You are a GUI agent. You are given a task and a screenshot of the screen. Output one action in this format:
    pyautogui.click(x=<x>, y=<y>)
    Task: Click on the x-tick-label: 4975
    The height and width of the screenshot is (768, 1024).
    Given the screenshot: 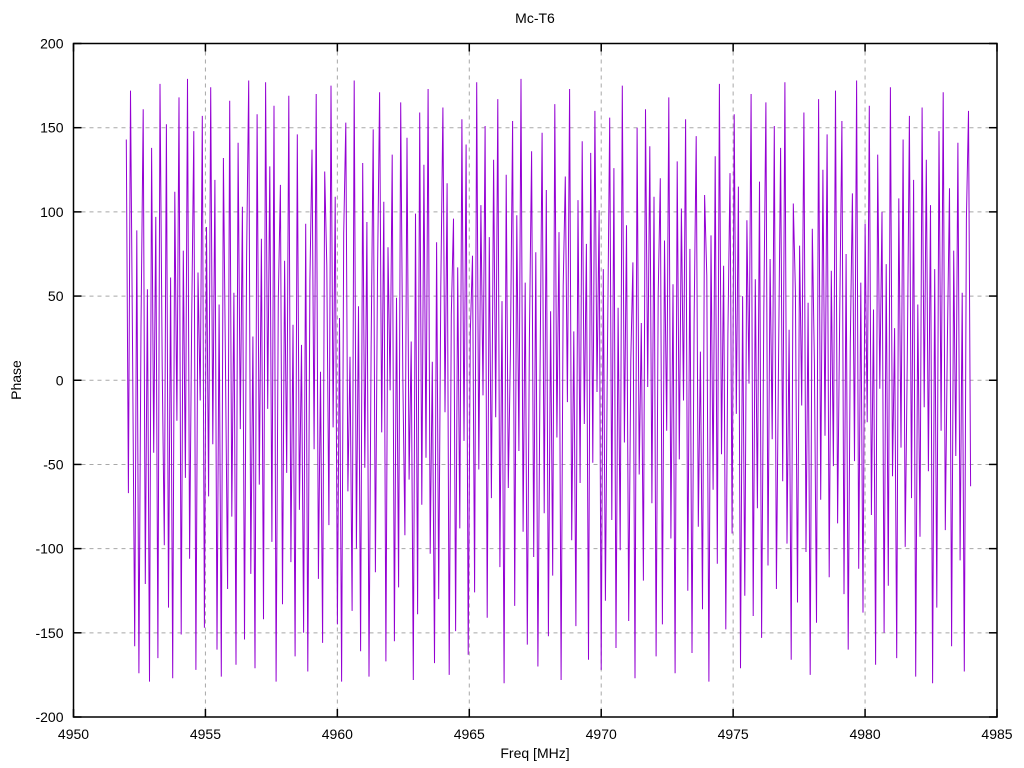 What is the action you would take?
    pyautogui.click(x=733, y=734)
    